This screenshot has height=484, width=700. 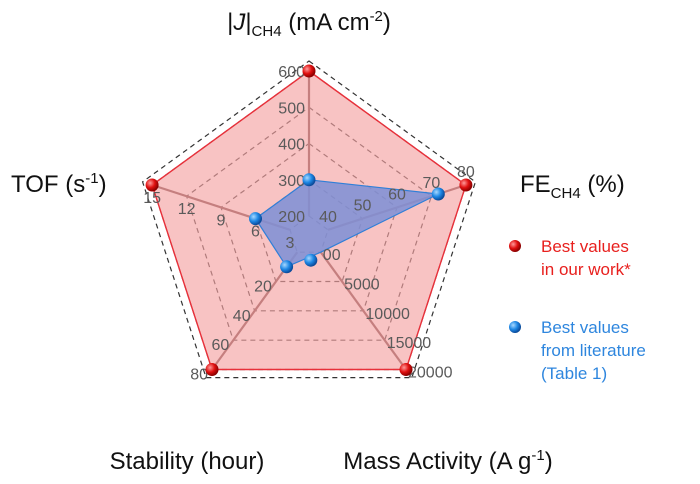 I want to click on tick-label-fe: 50, so click(x=363, y=206).